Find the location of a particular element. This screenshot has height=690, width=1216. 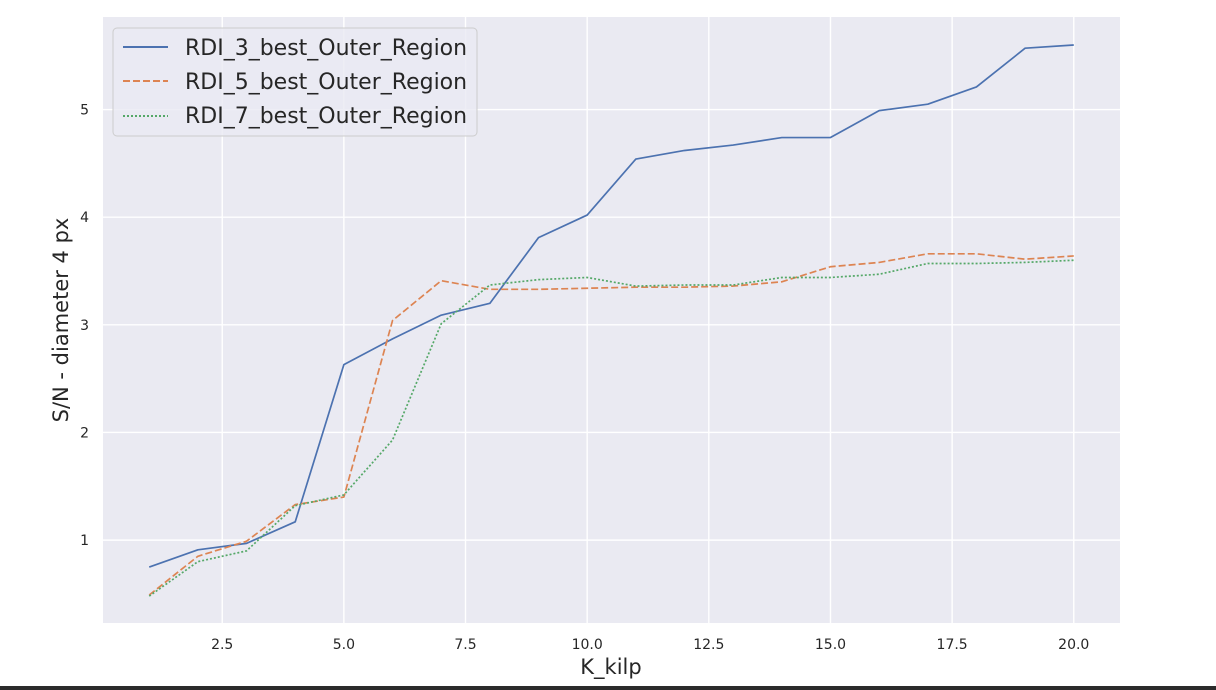

y-tick-label: 5 is located at coordinates (84, 111).